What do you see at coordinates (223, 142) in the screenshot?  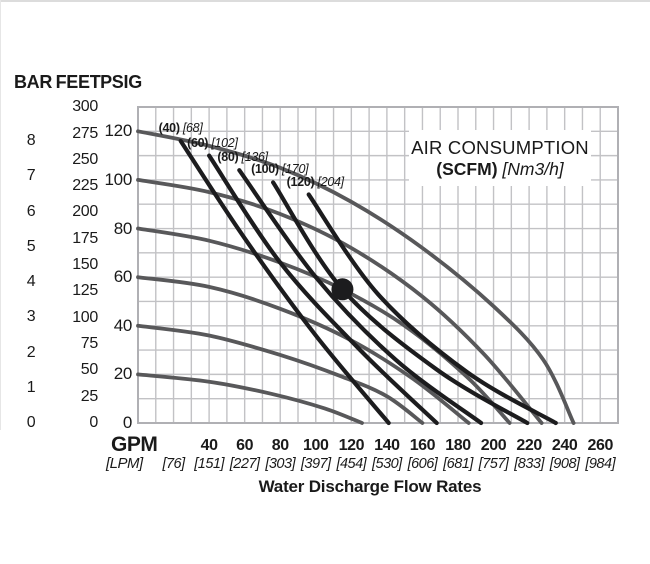 I see `air-curve-nm3h-value: [102]` at bounding box center [223, 142].